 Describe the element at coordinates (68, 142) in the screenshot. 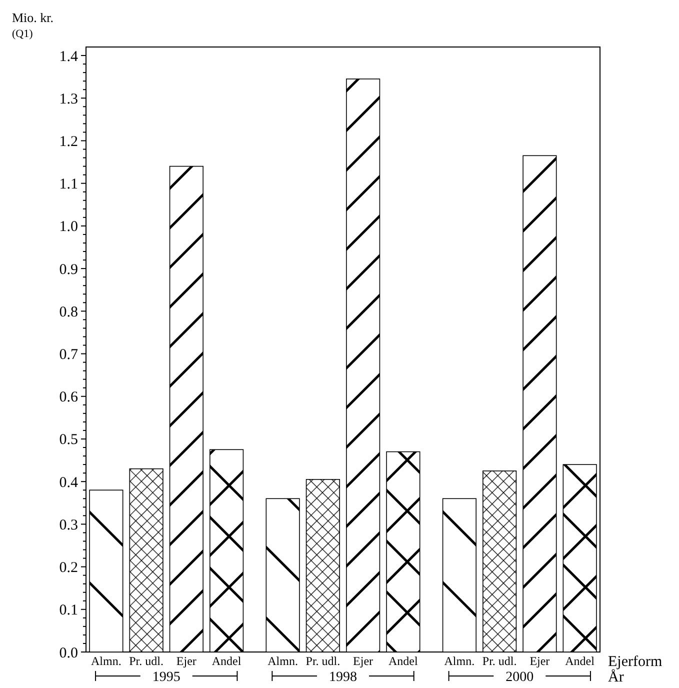

I see `y-tick-label: 1.2` at that location.